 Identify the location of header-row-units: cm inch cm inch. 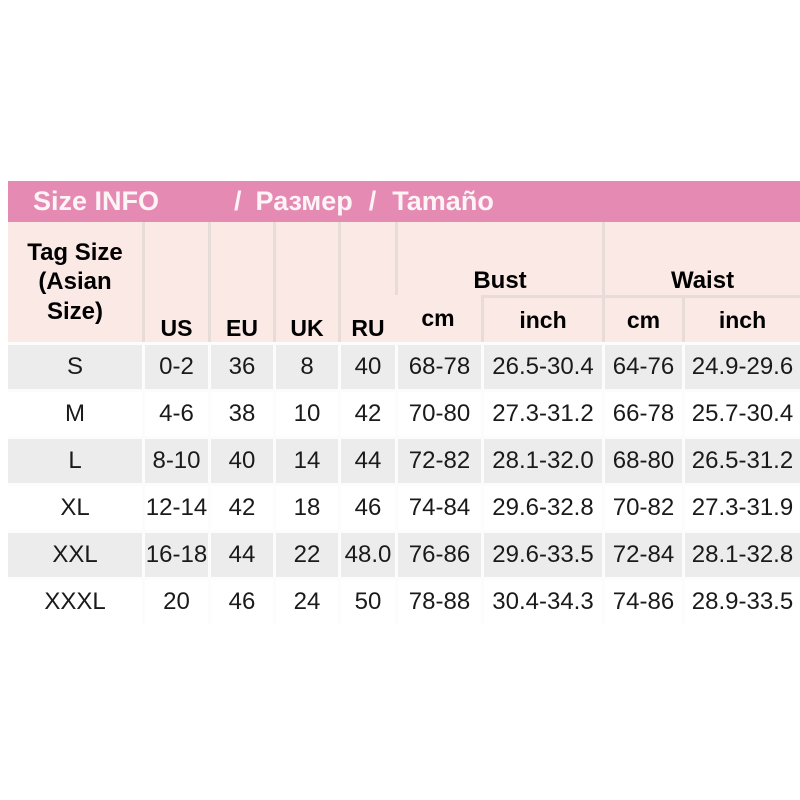
(404, 318).